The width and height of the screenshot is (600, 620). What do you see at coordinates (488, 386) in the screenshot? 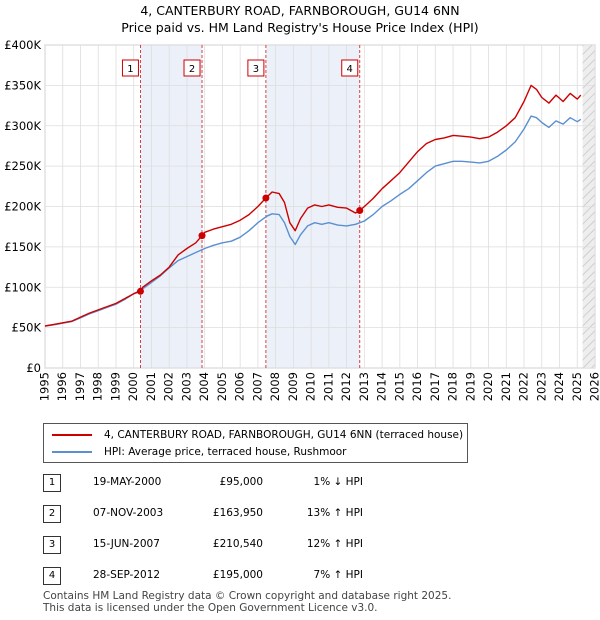
I see `x-tick-label: 2020` at bounding box center [488, 386].